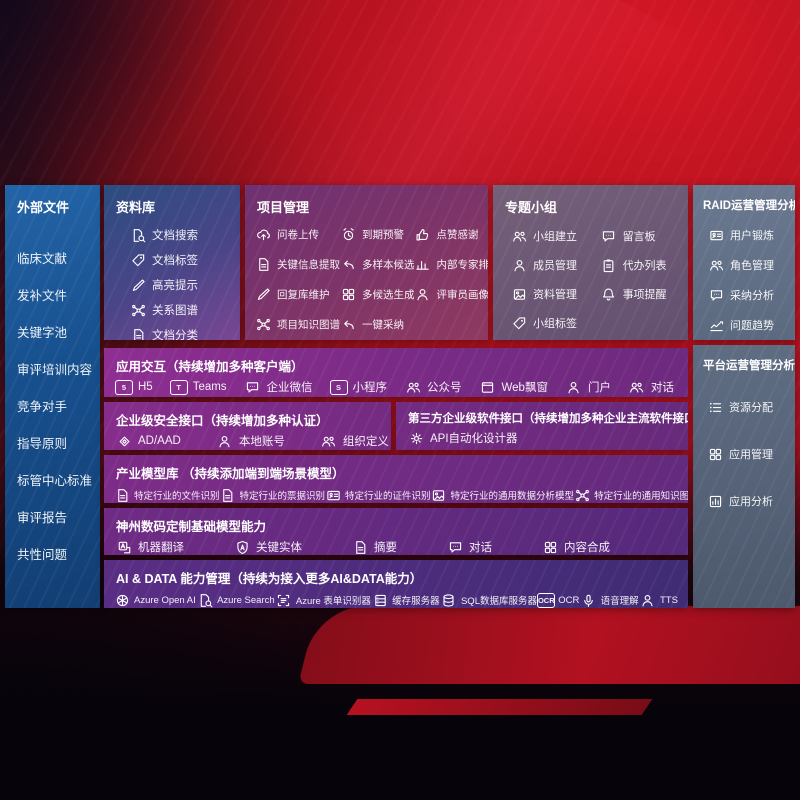 This screenshot has height=800, width=800. What do you see at coordinates (185, 235) in the screenshot?
I see `item-doc-search: 文档搜索` at bounding box center [185, 235].